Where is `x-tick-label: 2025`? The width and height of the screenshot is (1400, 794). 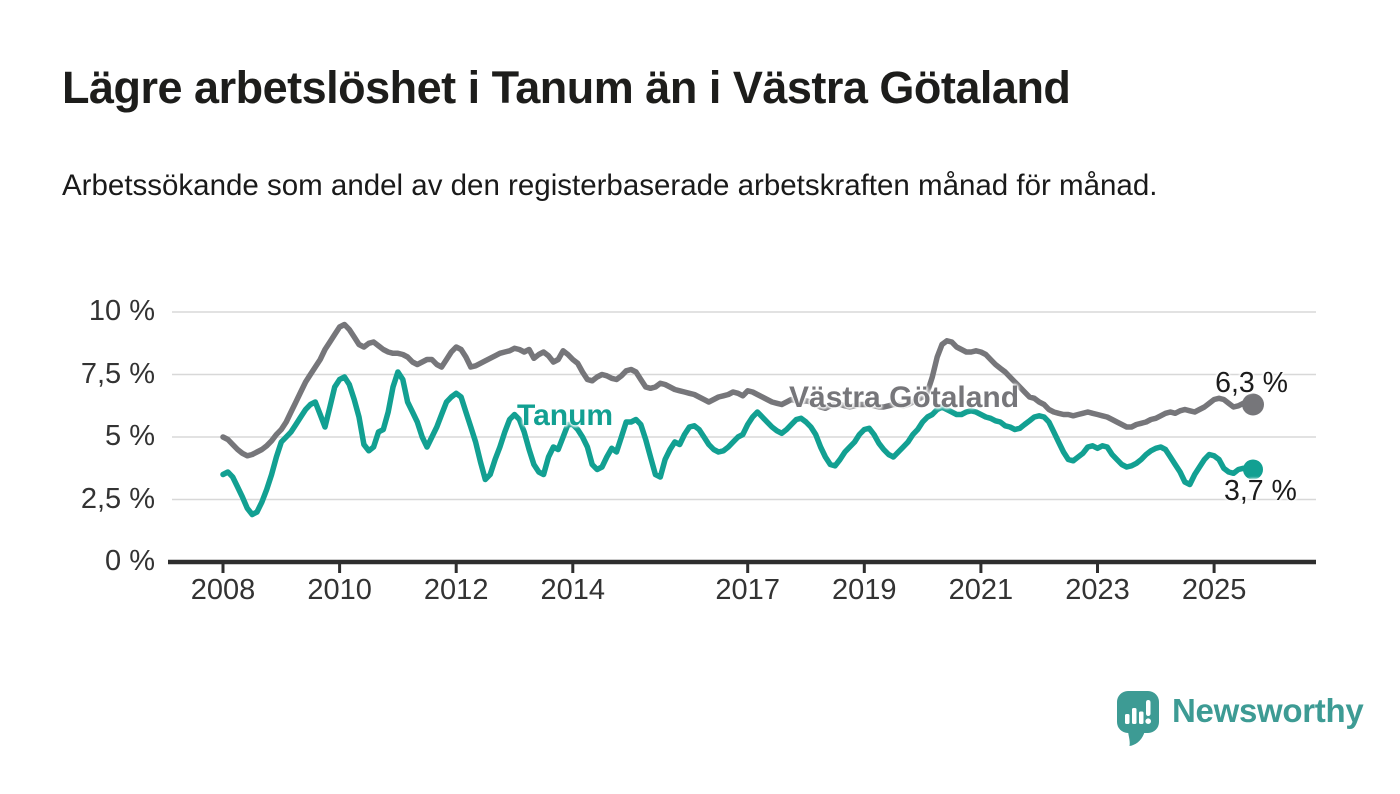 x-tick-label: 2025 is located at coordinates (1214, 590).